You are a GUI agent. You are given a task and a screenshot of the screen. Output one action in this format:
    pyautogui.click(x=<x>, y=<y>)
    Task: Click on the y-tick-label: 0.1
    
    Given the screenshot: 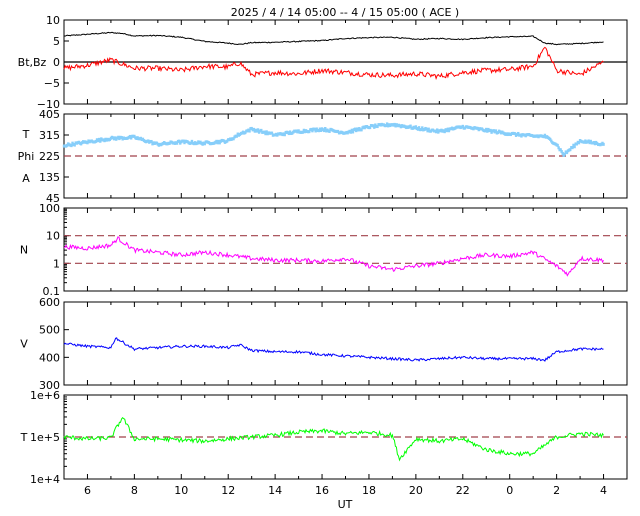 What is the action you would take?
    pyautogui.click(x=52, y=291)
    